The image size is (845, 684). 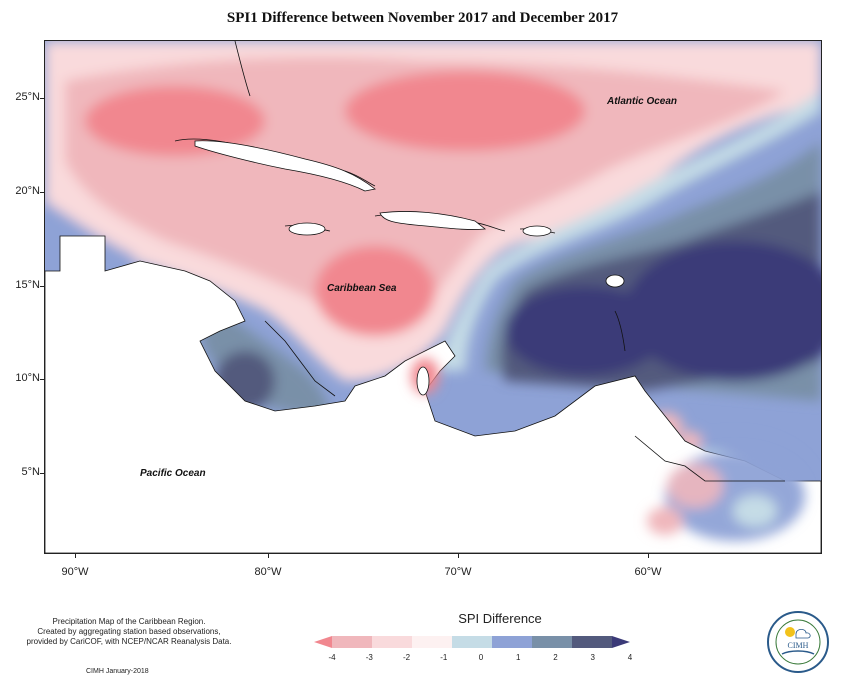 What do you see at coordinates (755, 511) in the screenshot?
I see `field-lb-guianas-overlay` at bounding box center [755, 511].